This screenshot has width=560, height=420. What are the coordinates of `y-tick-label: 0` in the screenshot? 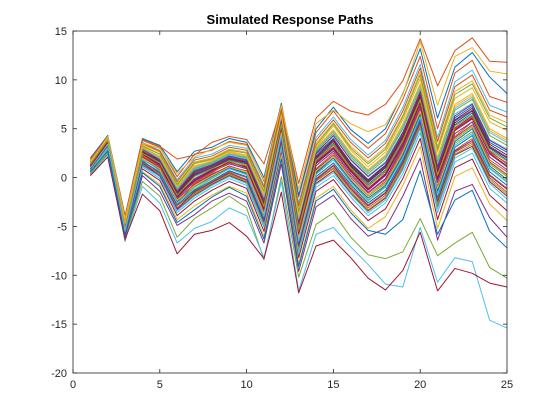 It's located at (64, 179).